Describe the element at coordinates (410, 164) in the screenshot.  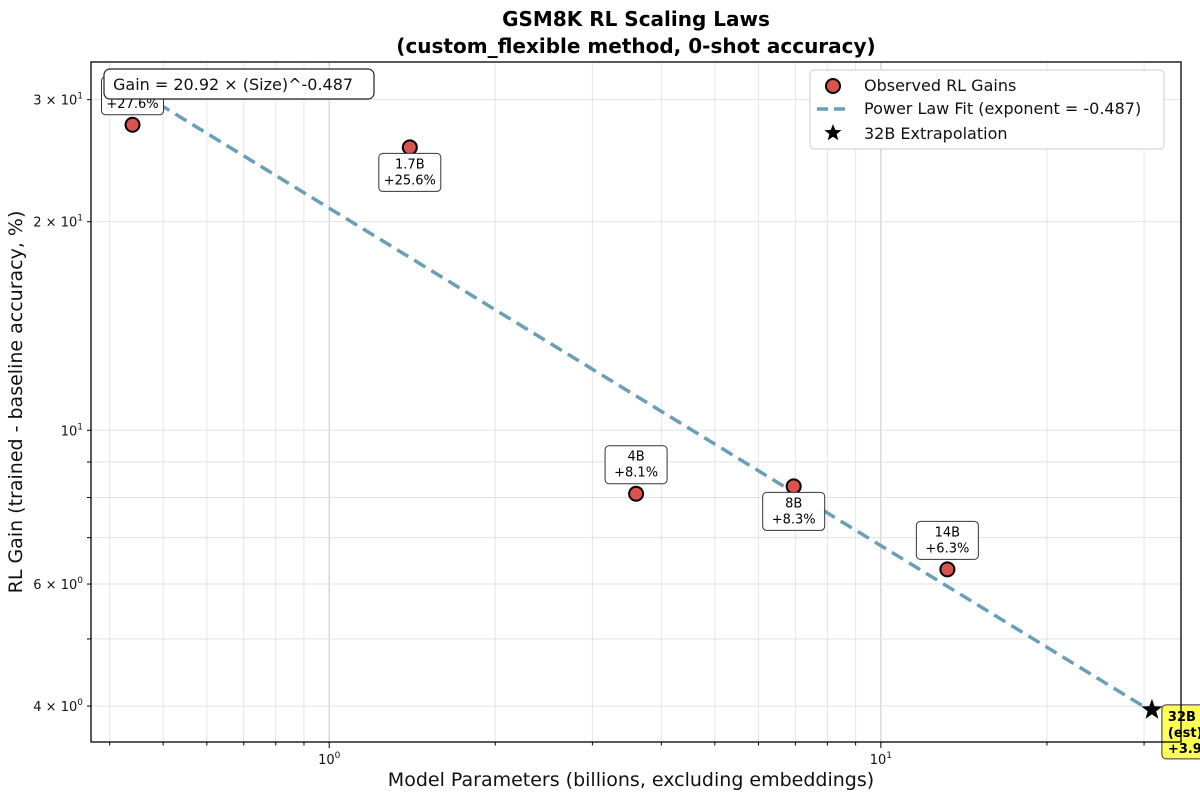
I see `point-label-size: 1.7B` at that location.